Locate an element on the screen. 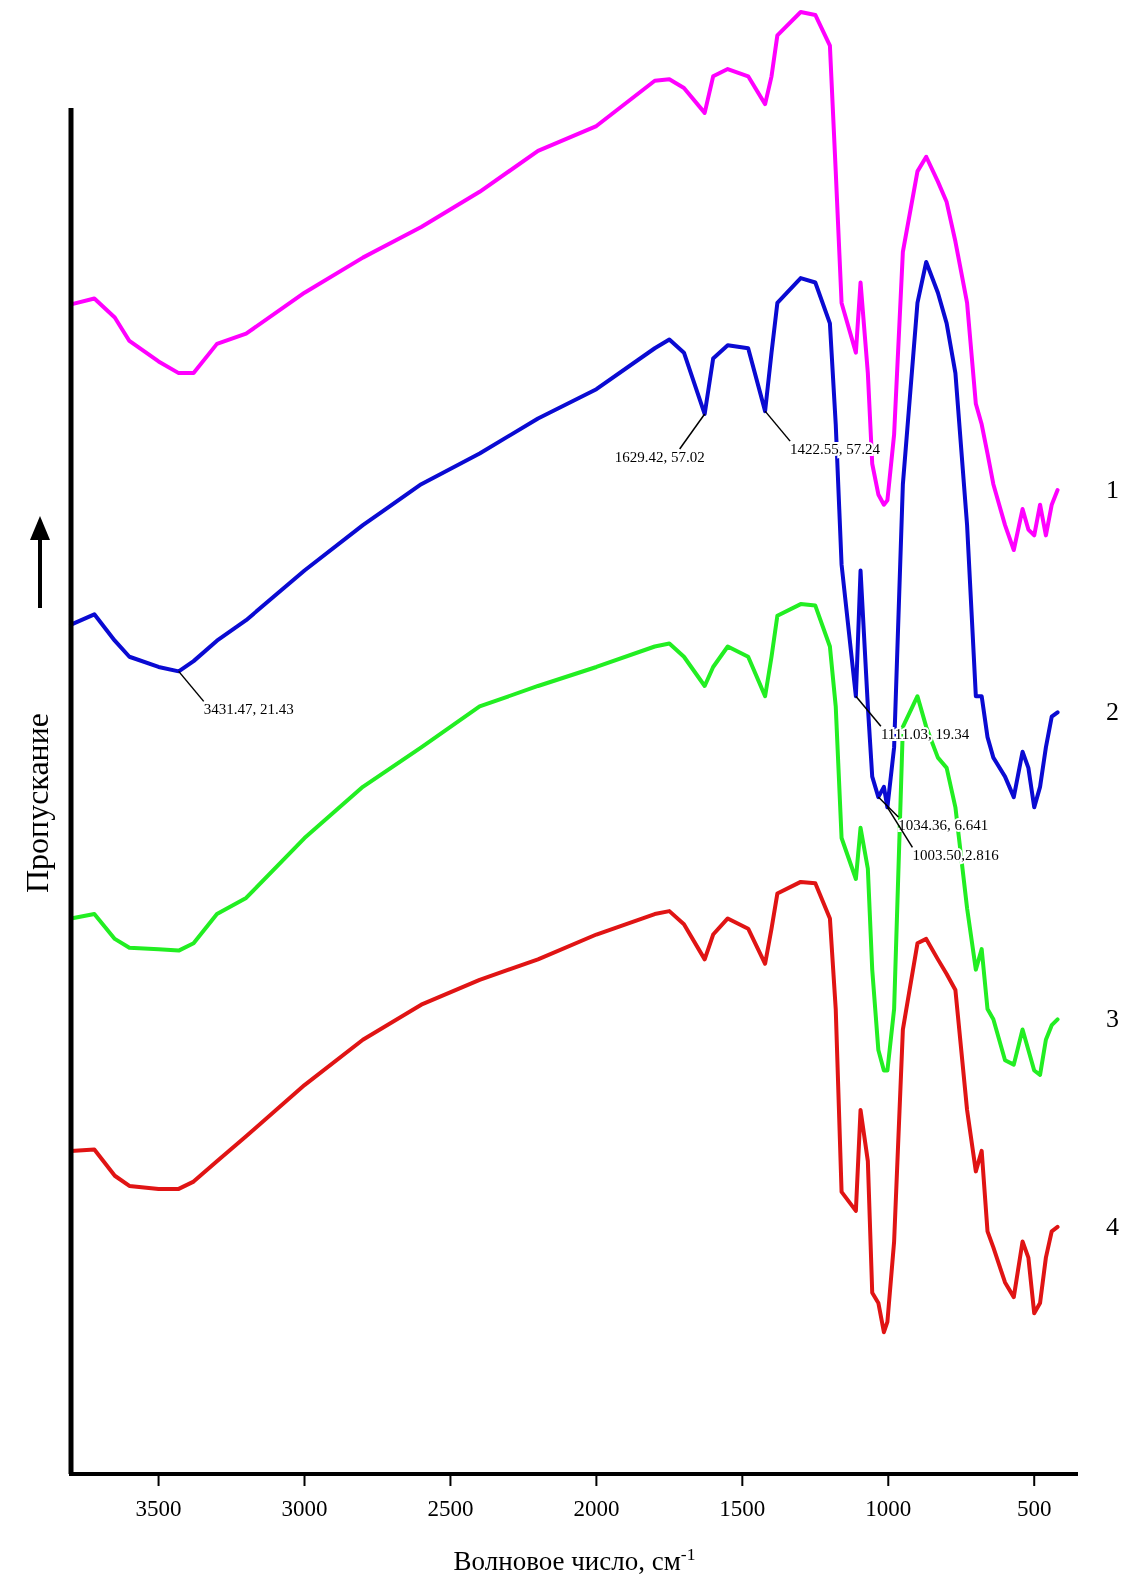 Image resolution: width=1133 pixels, height=1584 pixels. annotation: 1629.42, 57.02 is located at coordinates (659, 457).